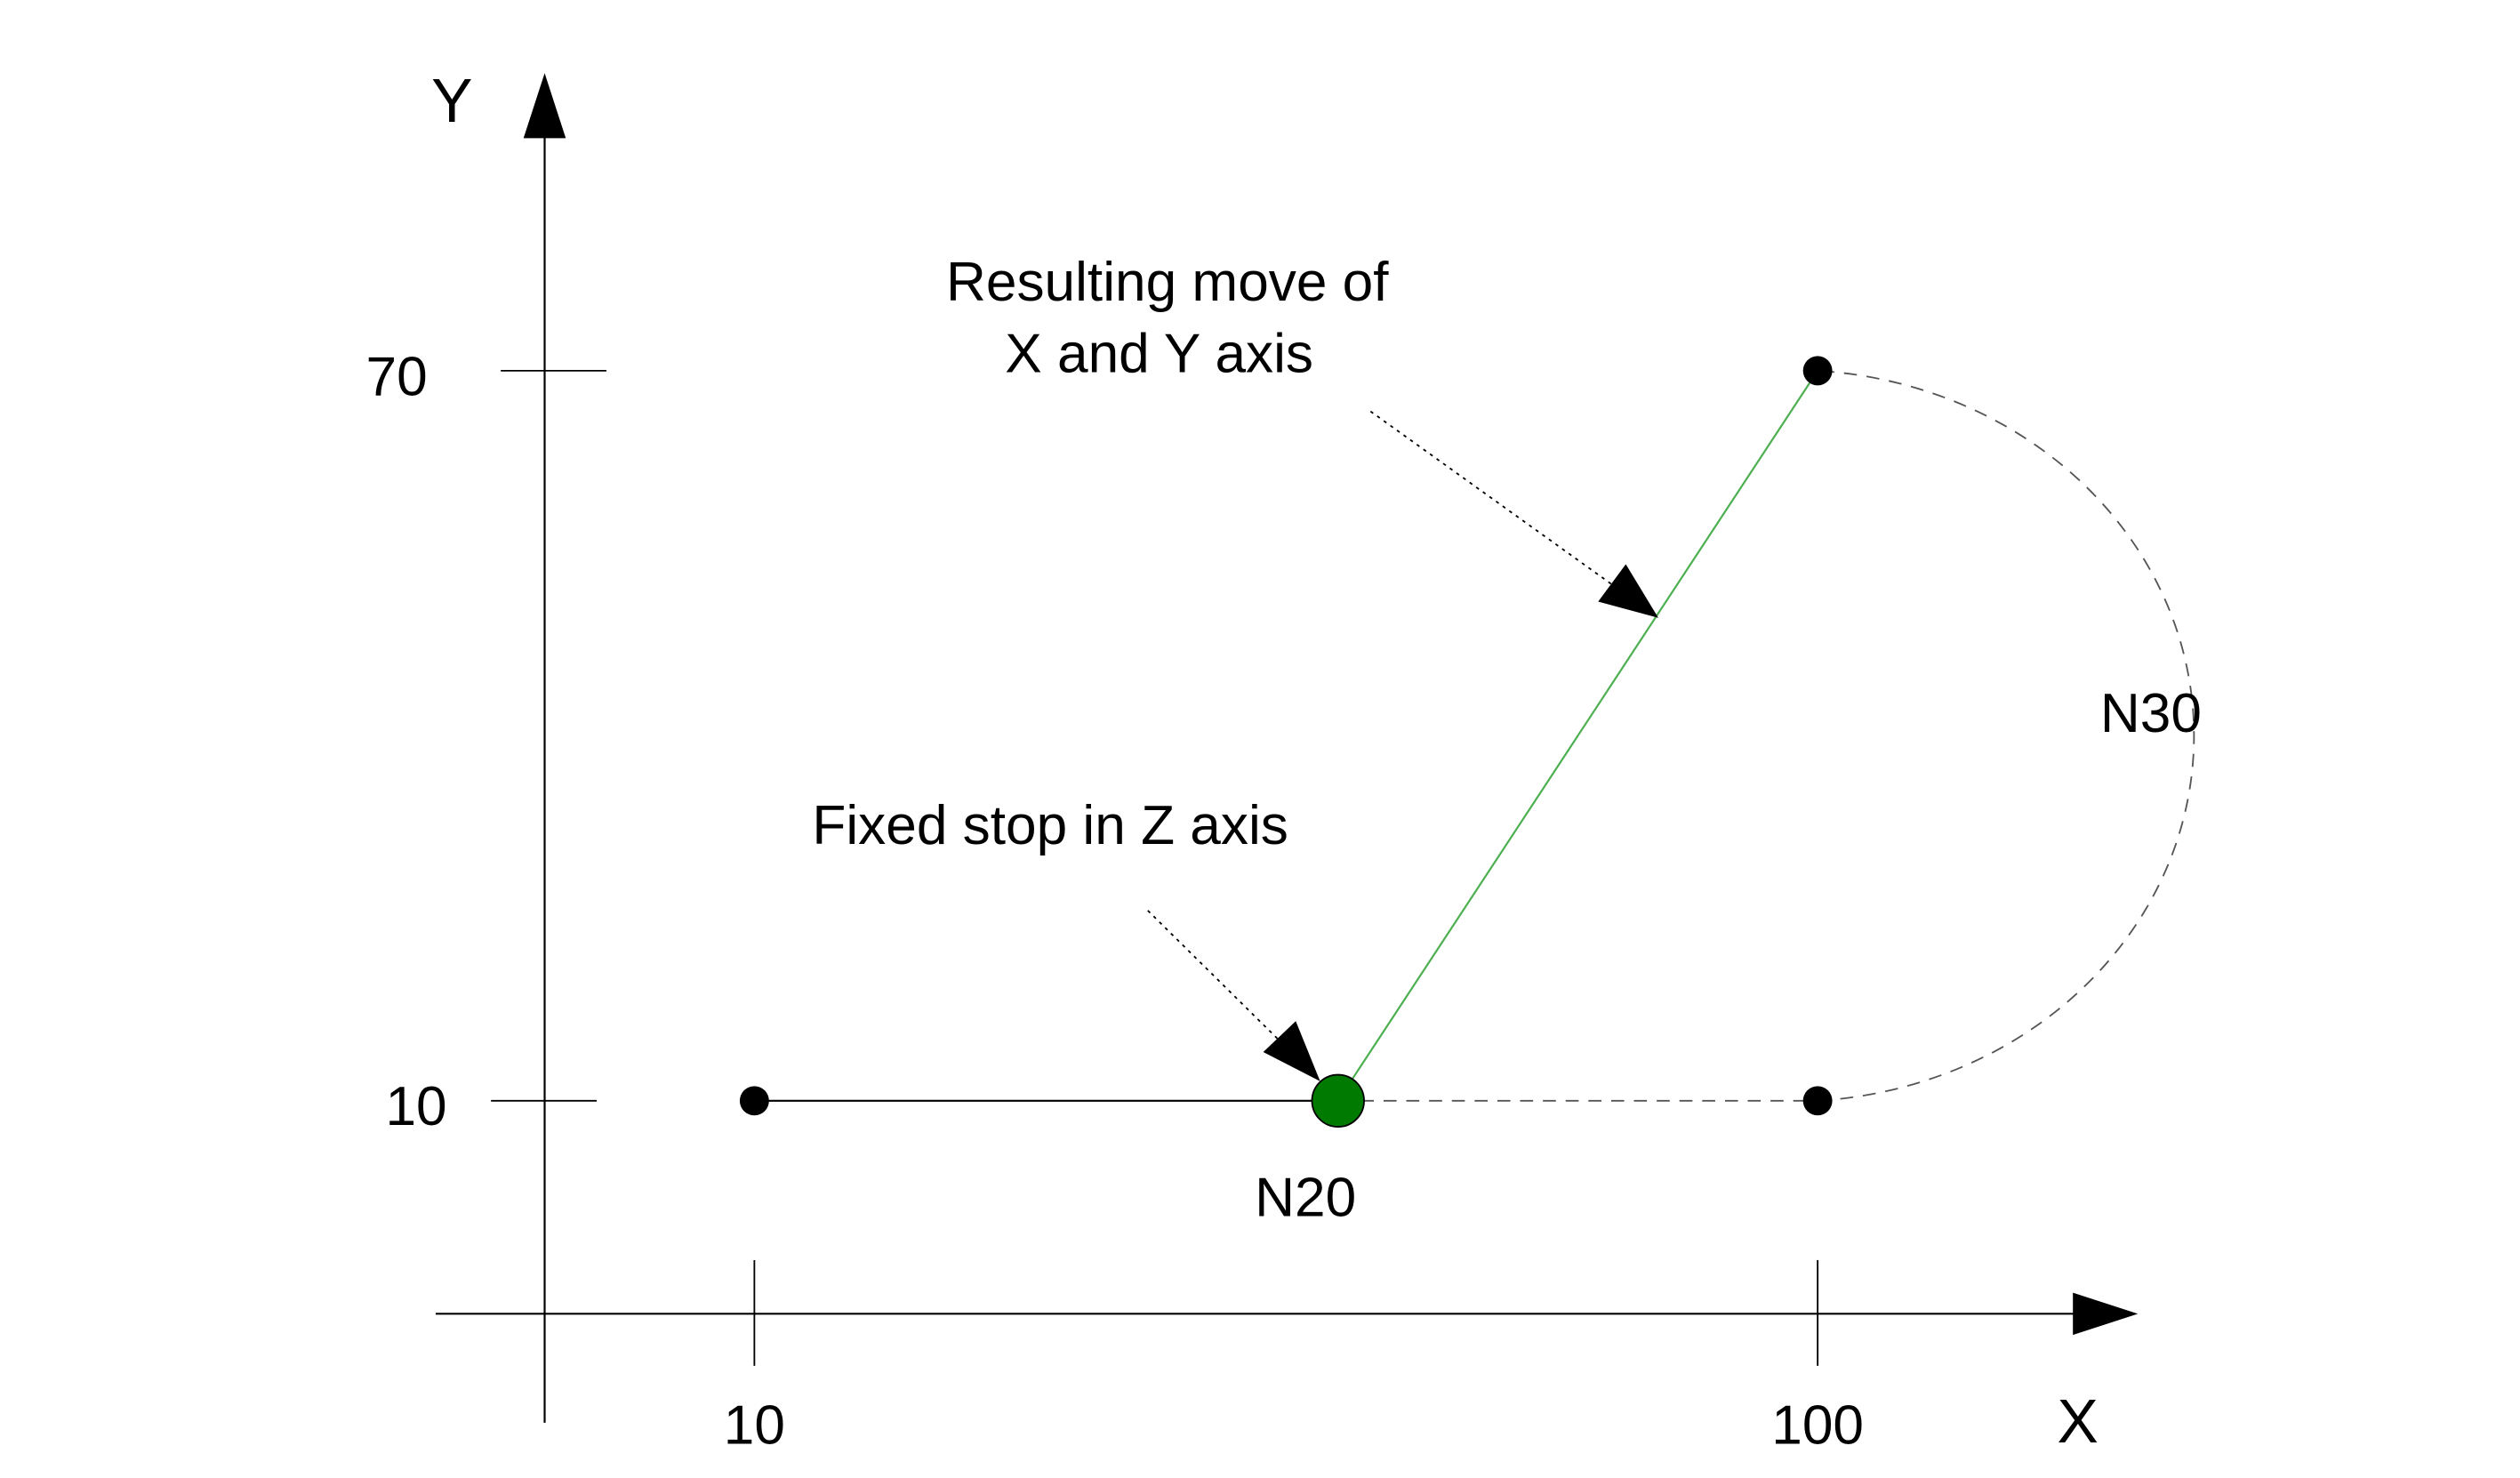  Describe the element at coordinates (755, 1426) in the screenshot. I see `x-tick-label-10: 10` at that location.